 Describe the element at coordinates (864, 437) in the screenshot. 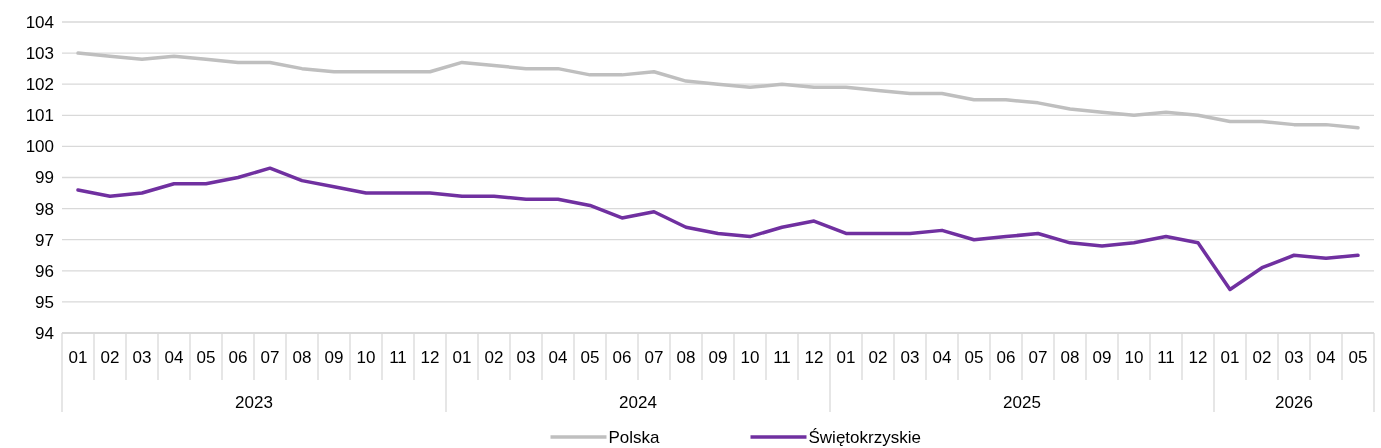

I see `legend-label: Świętokrzyskie` at that location.